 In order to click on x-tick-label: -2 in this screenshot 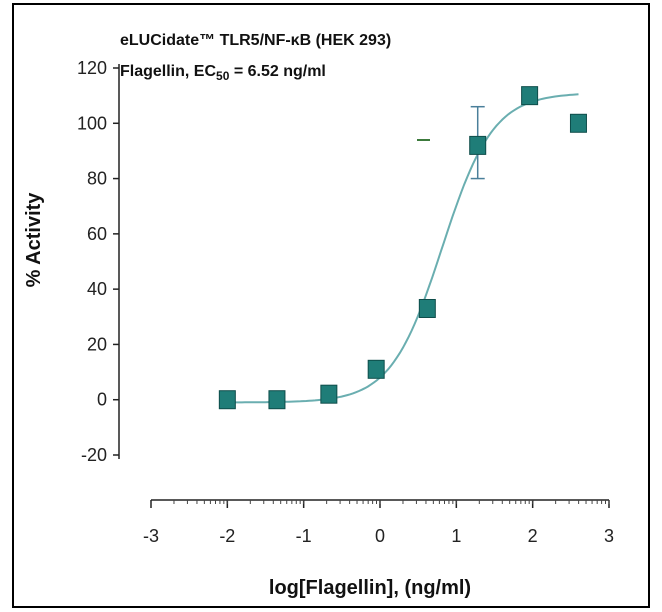, I will do `click(227, 536)`.